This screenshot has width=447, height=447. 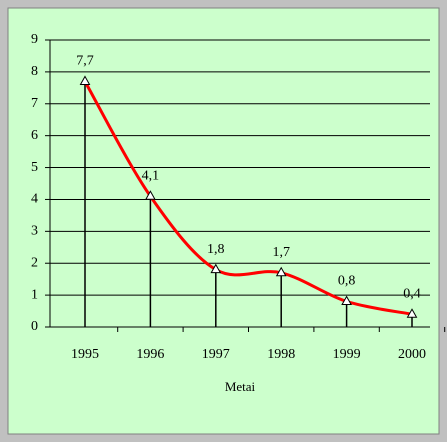 What do you see at coordinates (34, 167) in the screenshot?
I see `y-tick-label: 5` at bounding box center [34, 167].